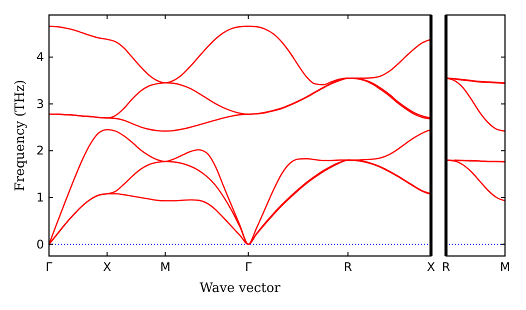 The height and width of the screenshot is (310, 526). Describe the element at coordinates (20, 136) in the screenshot. I see `y-axis-title: Frequency (THz)` at that location.